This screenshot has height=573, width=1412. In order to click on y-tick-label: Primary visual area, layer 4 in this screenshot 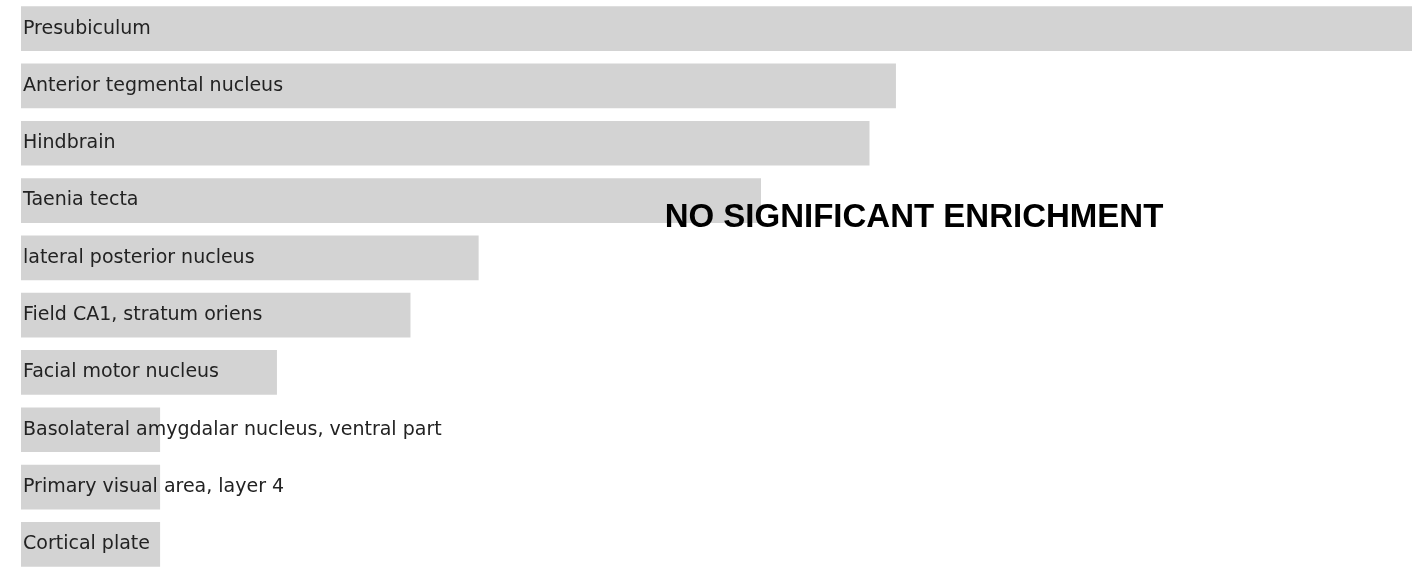, I will do `click(154, 484)`.